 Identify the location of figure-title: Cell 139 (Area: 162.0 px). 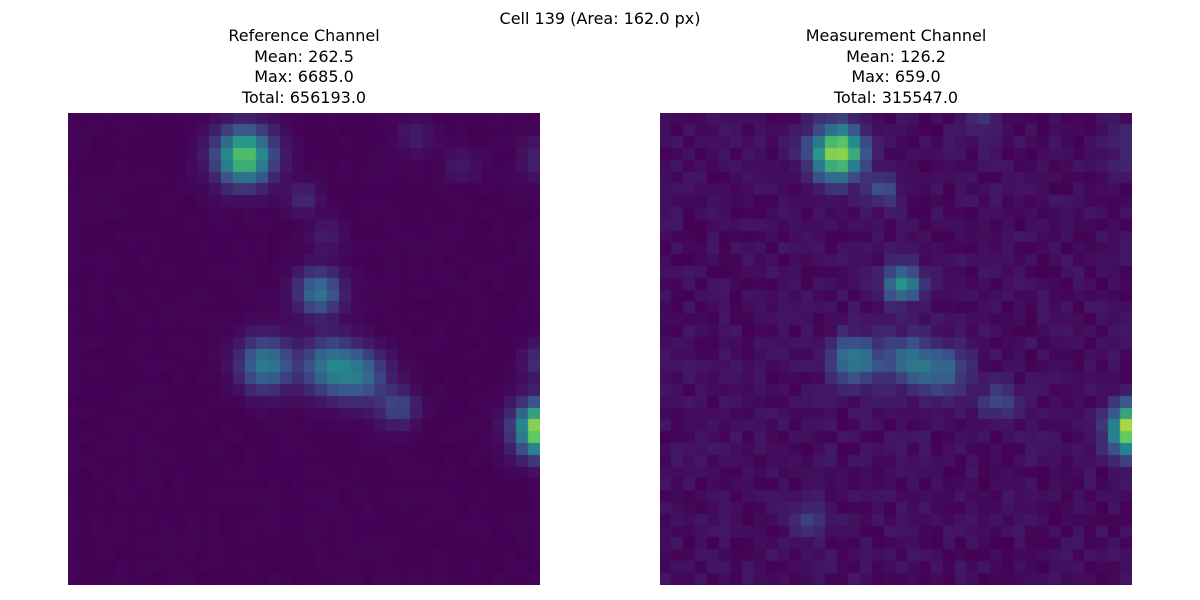
(600, 18).